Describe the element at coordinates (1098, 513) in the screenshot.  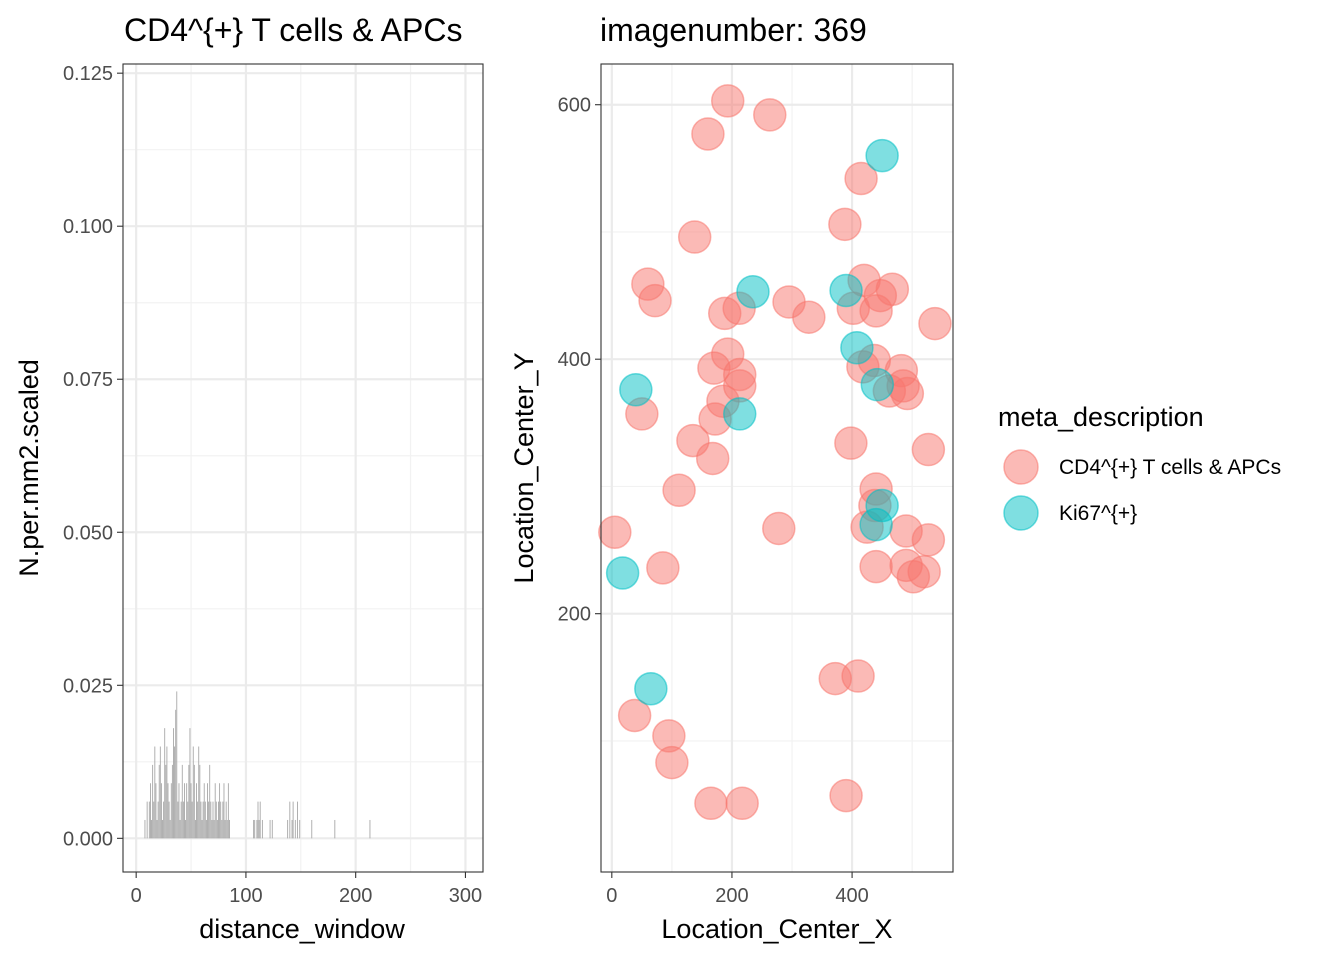
I see `legend-label: Ki67^{+}` at that location.